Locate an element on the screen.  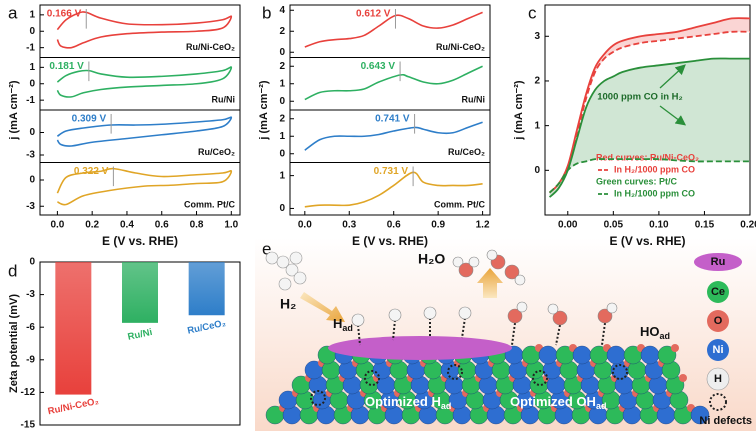
y-tick-label: -6 is located at coordinates (30, 327).